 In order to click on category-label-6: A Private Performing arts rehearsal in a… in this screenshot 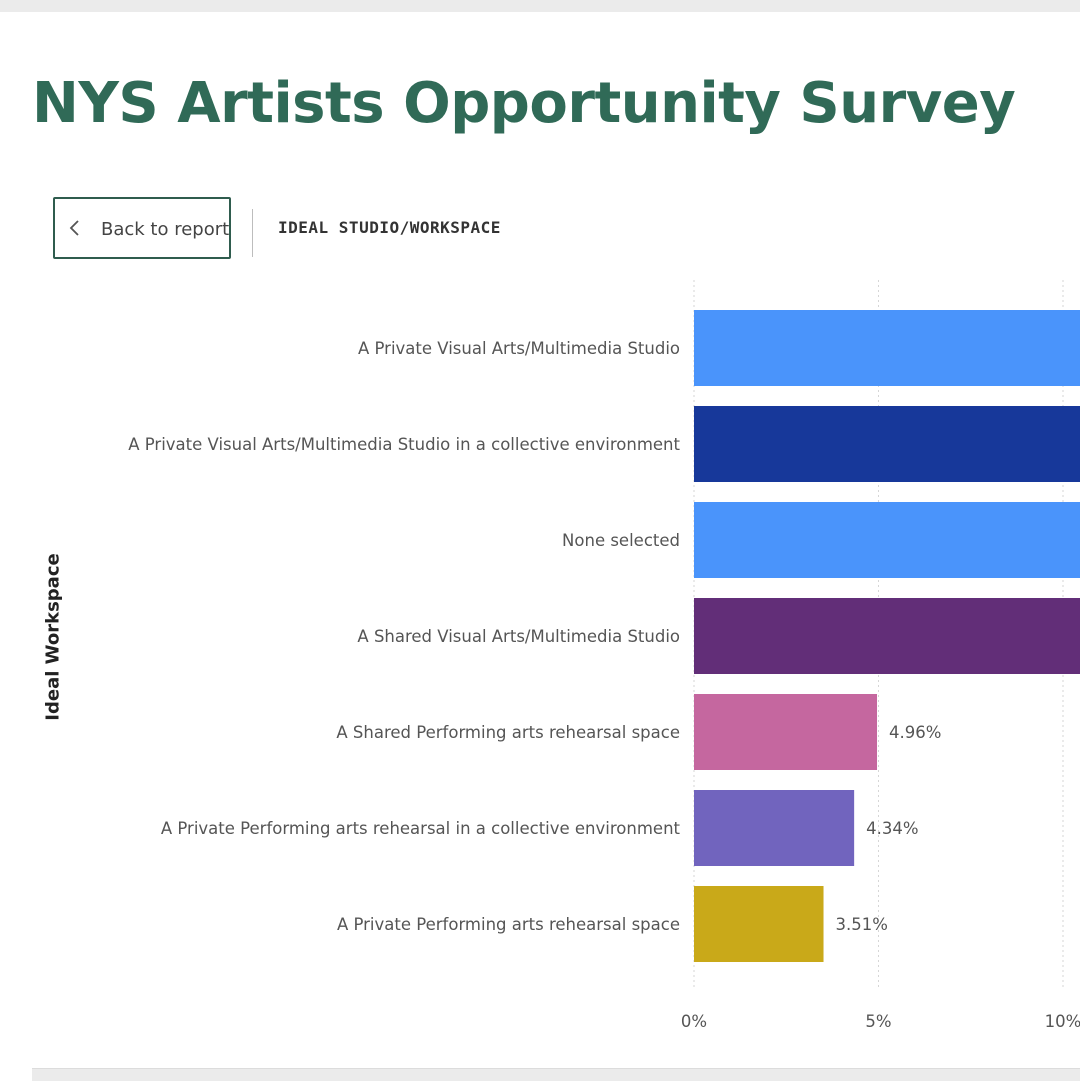, I will do `click(421, 828)`.